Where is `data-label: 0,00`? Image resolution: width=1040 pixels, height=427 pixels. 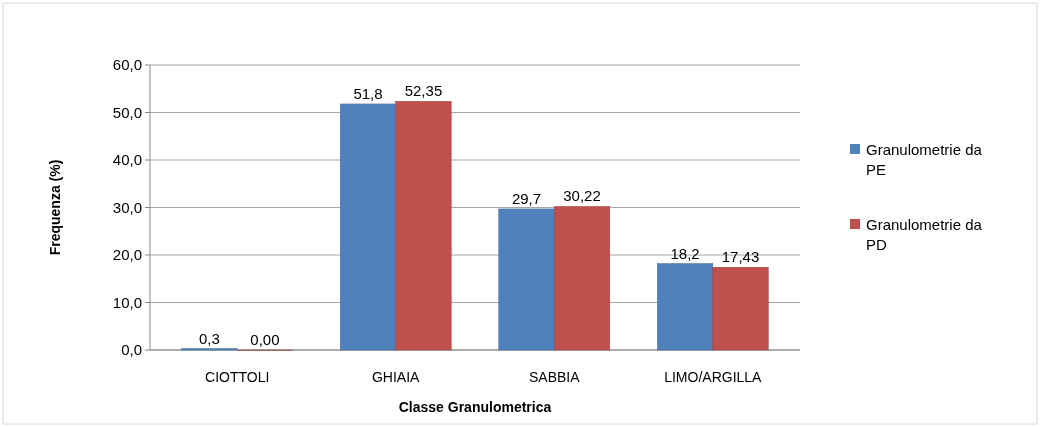 data-label: 0,00 is located at coordinates (265, 339).